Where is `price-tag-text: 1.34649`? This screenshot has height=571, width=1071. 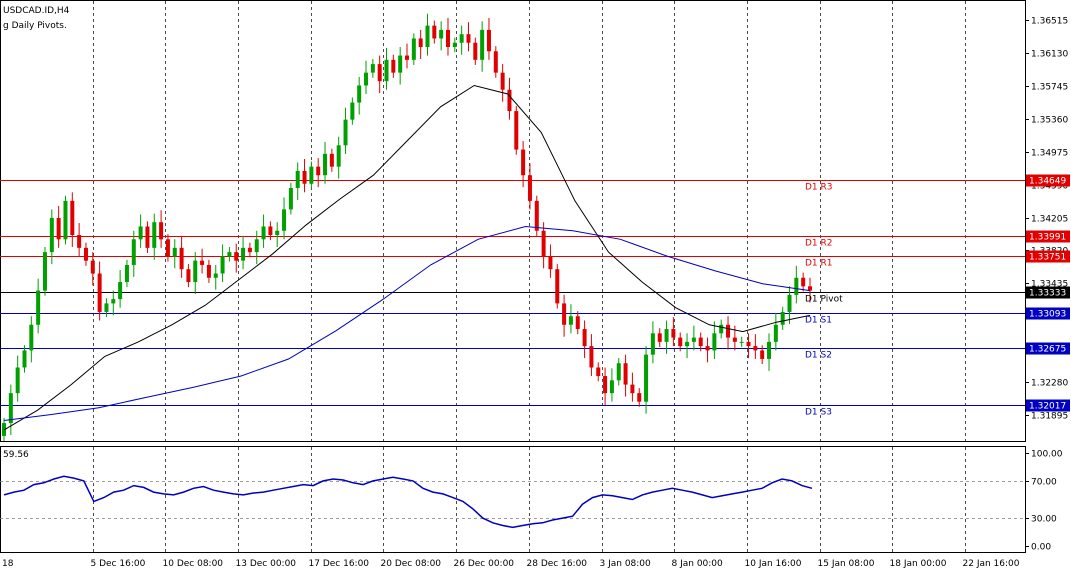 price-tag-text: 1.34649 is located at coordinates (1047, 182).